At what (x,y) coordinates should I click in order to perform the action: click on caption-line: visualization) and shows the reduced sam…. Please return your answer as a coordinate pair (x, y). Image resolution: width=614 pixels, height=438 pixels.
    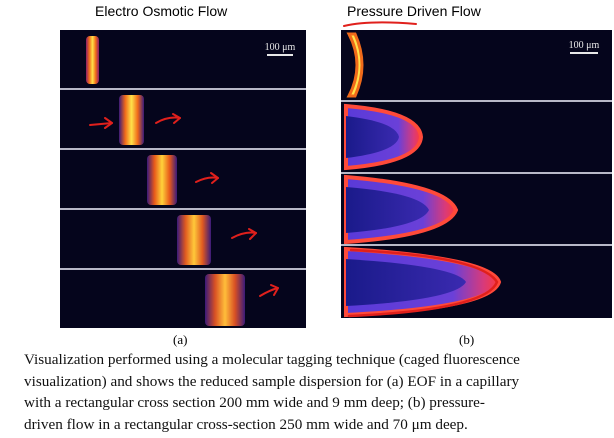
    Looking at the image, I should click on (272, 381).